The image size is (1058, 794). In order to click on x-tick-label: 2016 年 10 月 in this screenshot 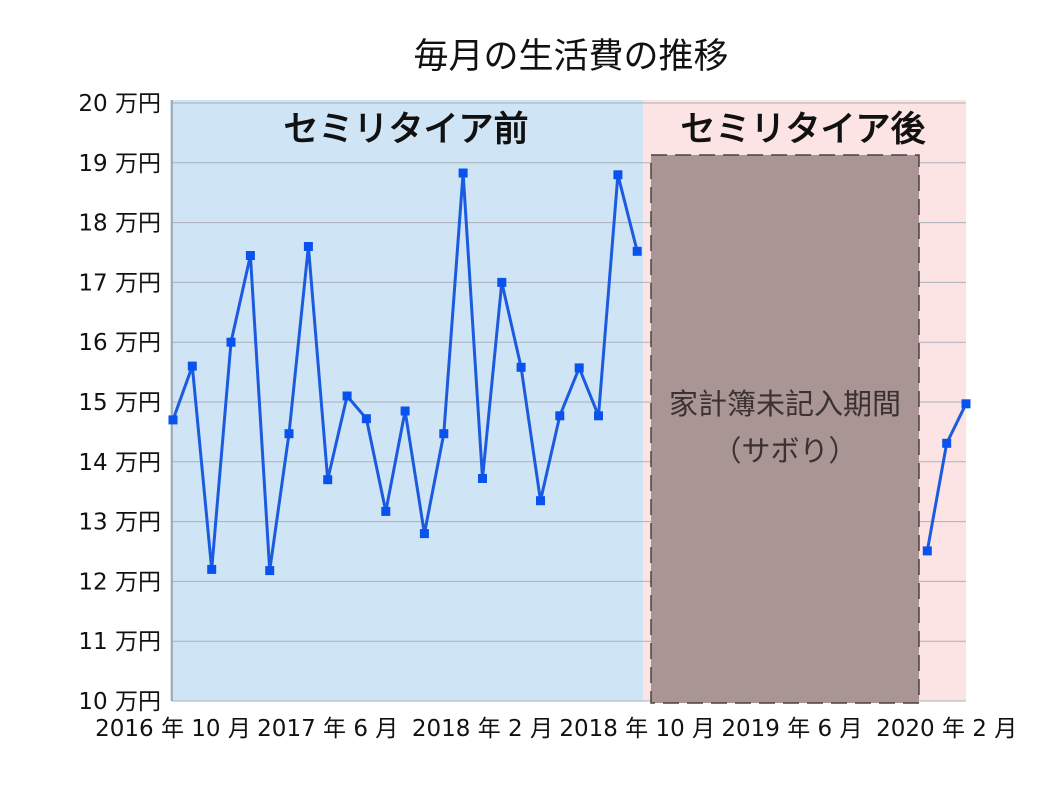, I will do `click(173, 729)`.